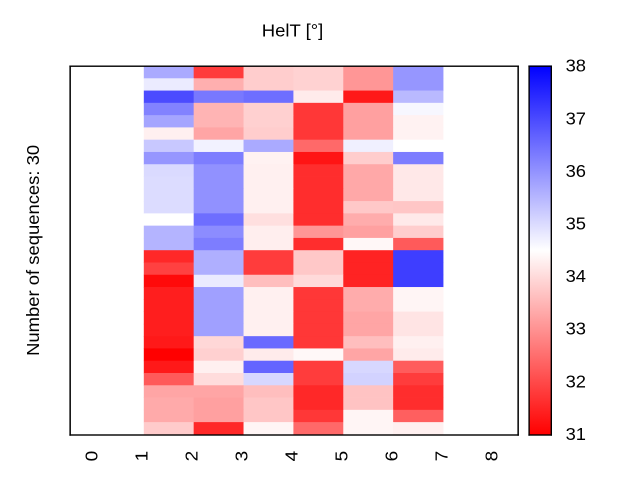 The width and height of the screenshot is (640, 480). What do you see at coordinates (92, 456) in the screenshot?
I see `svg-text: 0` at bounding box center [92, 456].